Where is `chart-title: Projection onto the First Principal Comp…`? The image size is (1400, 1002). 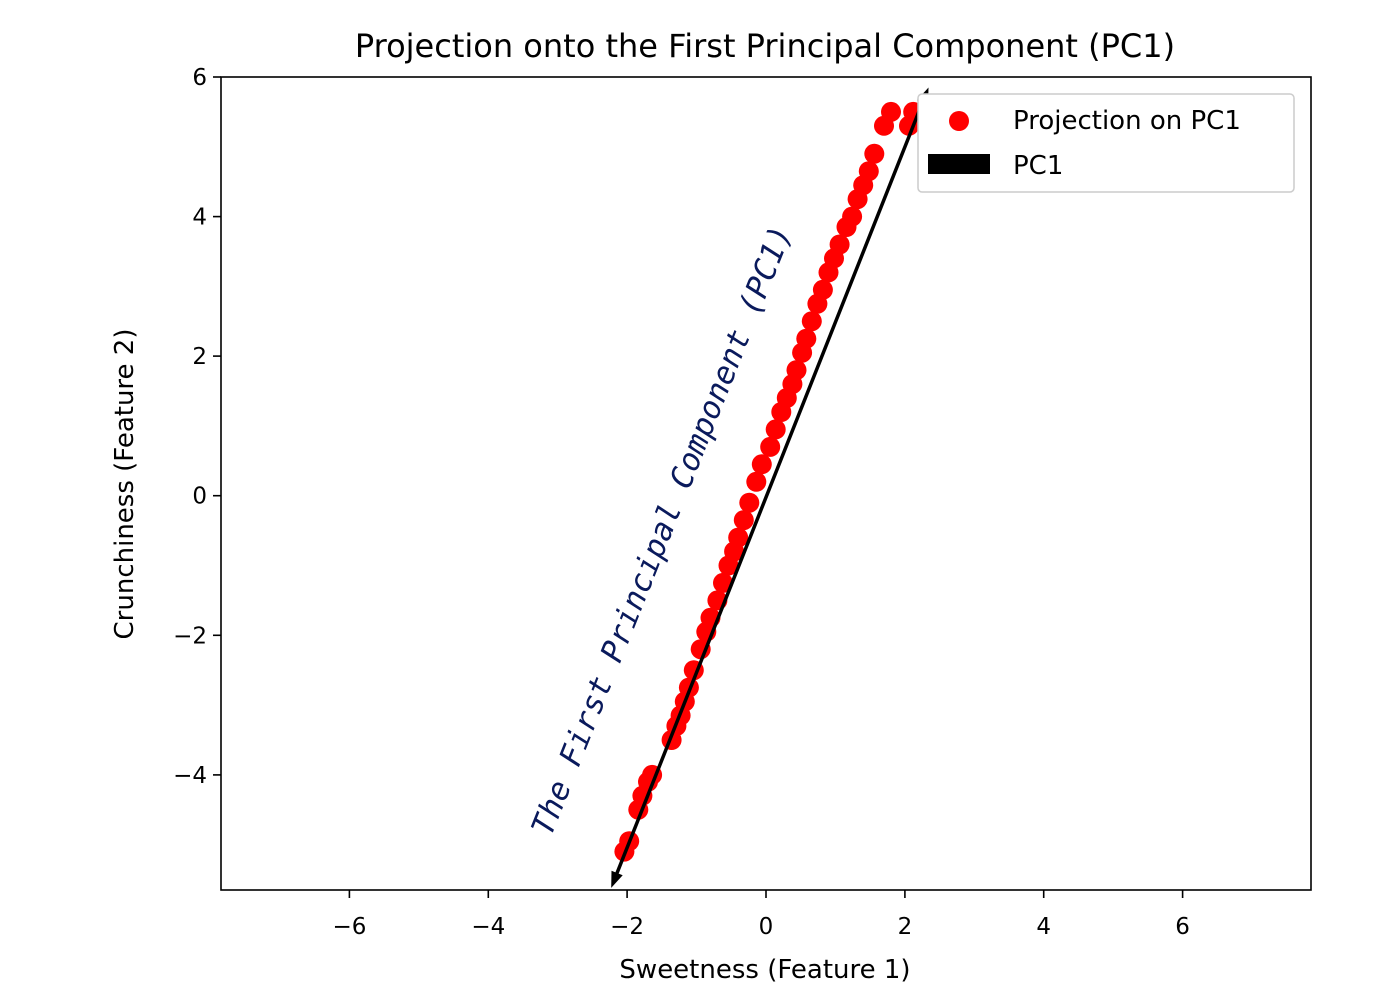
chart-title: Projection onto the First Principal Comp… is located at coordinates (765, 46).